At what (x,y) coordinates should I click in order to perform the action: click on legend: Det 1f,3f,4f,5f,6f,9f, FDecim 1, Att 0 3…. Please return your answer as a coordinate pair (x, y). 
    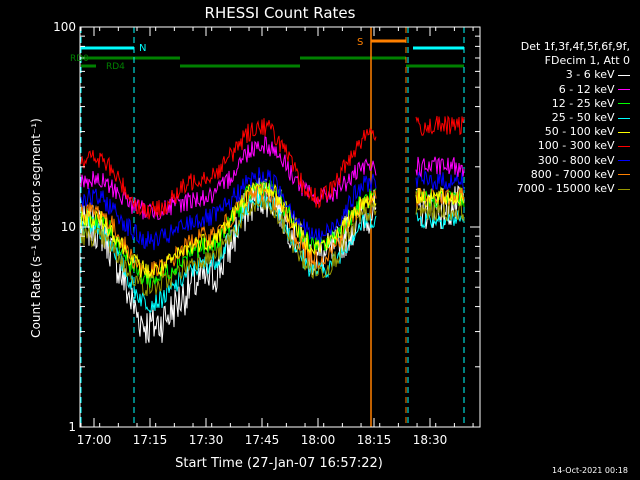
    Looking at the image, I should click on (556, 118).